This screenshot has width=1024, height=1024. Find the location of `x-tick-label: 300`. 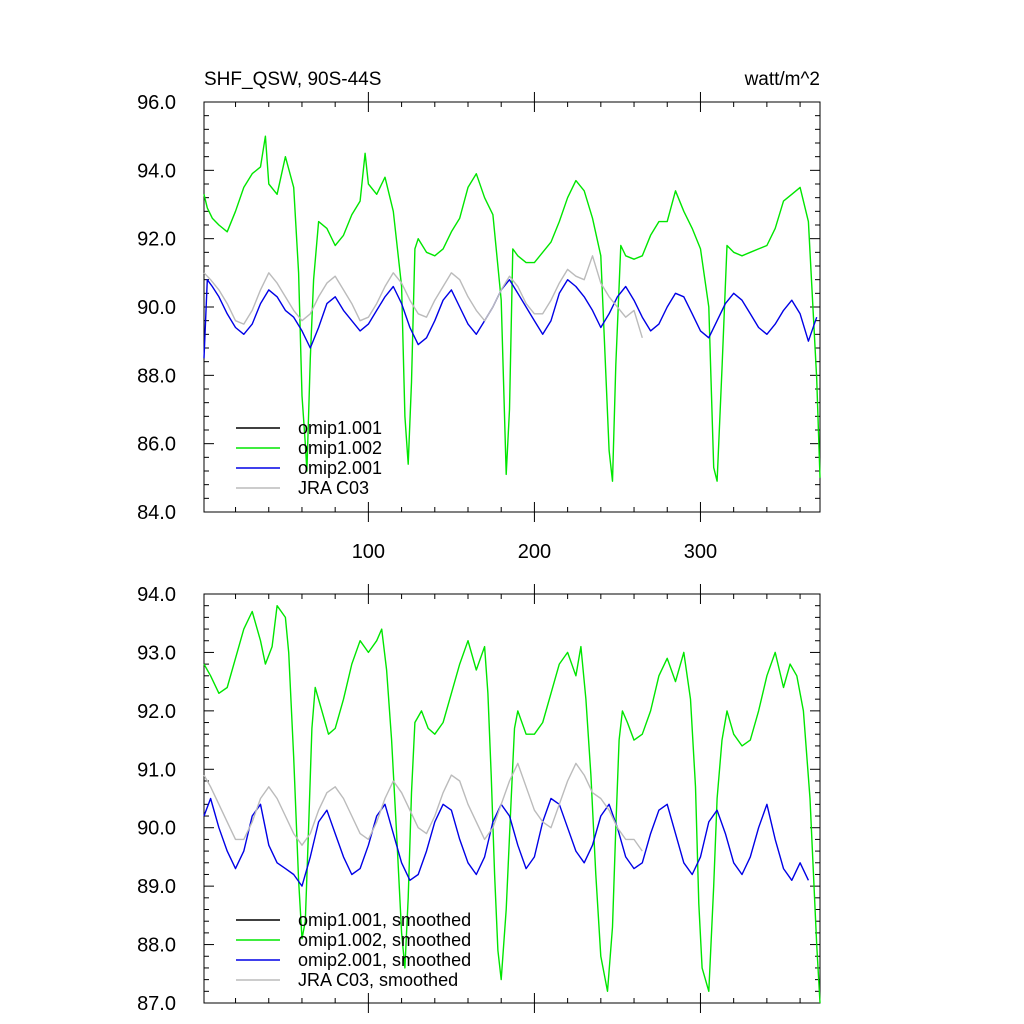

x-tick-label: 300 is located at coordinates (700, 552).